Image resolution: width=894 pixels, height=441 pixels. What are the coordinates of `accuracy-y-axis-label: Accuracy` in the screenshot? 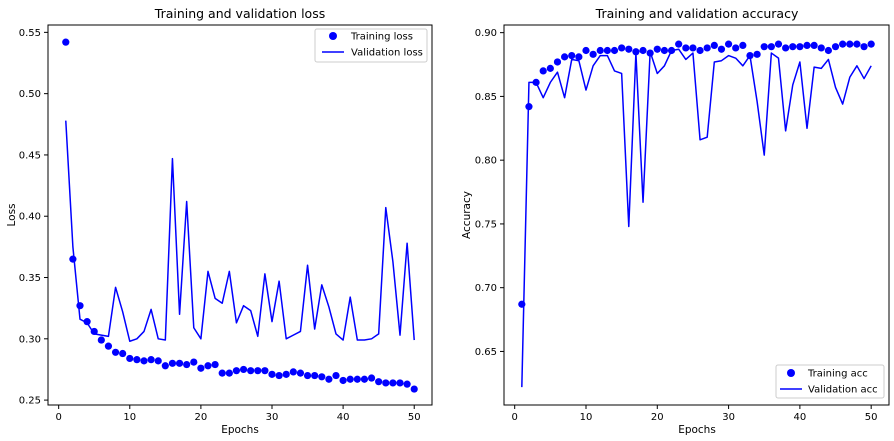 It's located at (467, 215).